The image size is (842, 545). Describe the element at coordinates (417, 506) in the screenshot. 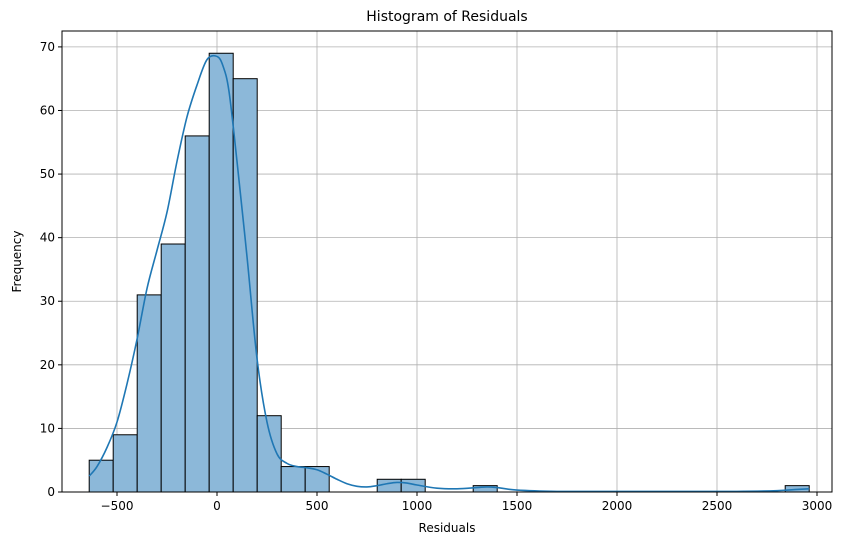

I see `x-tick-label: 1000` at that location.